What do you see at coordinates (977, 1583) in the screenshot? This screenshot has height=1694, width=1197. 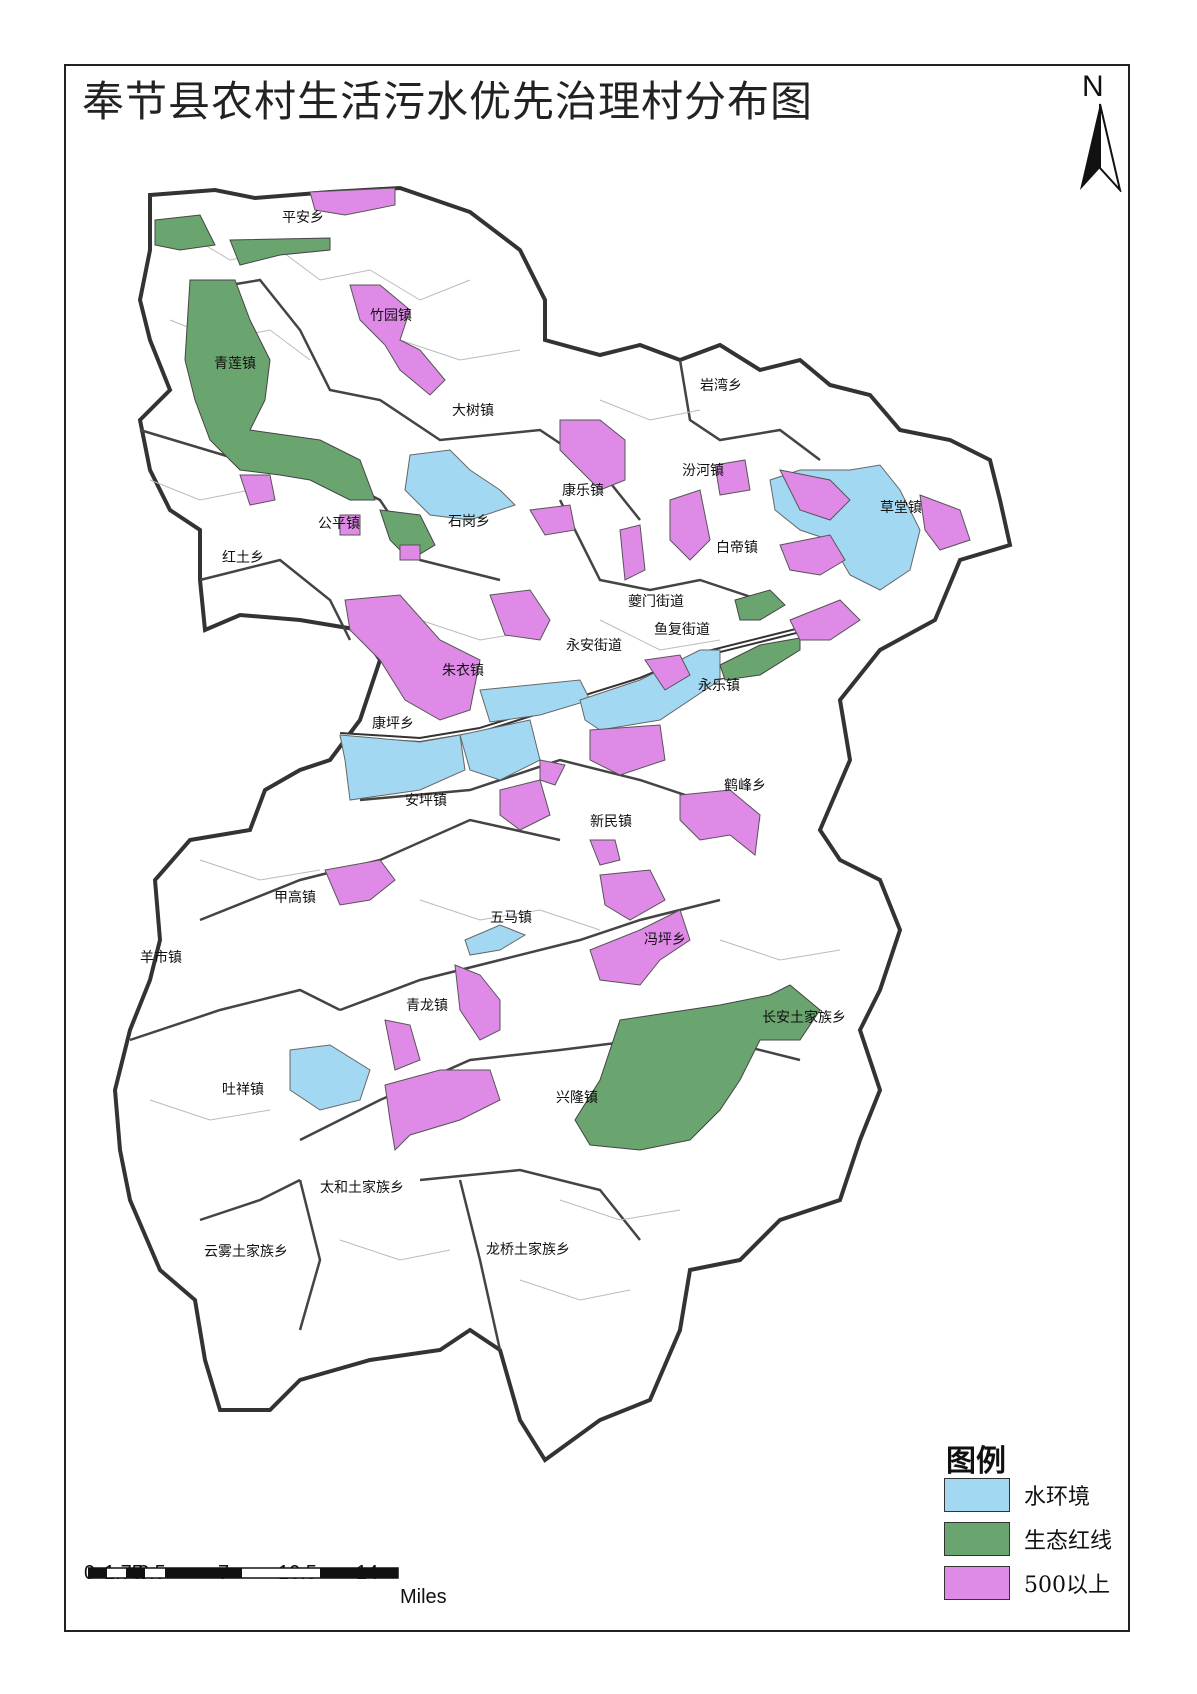 I see `legend-swatch-500plus` at bounding box center [977, 1583].